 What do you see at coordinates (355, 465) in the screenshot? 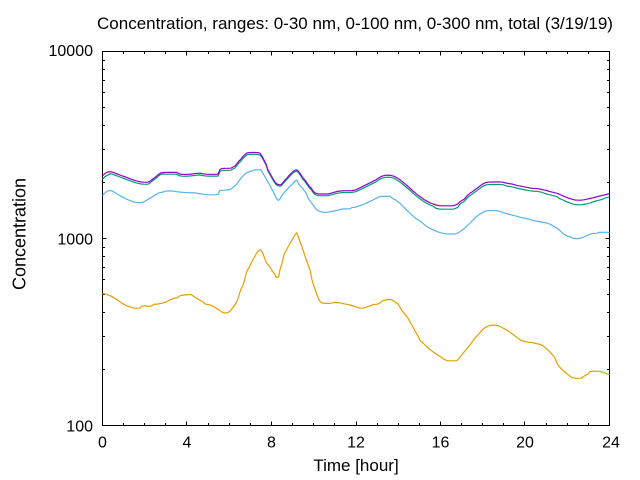
I see `svg-text: Time [hour]` at bounding box center [355, 465].